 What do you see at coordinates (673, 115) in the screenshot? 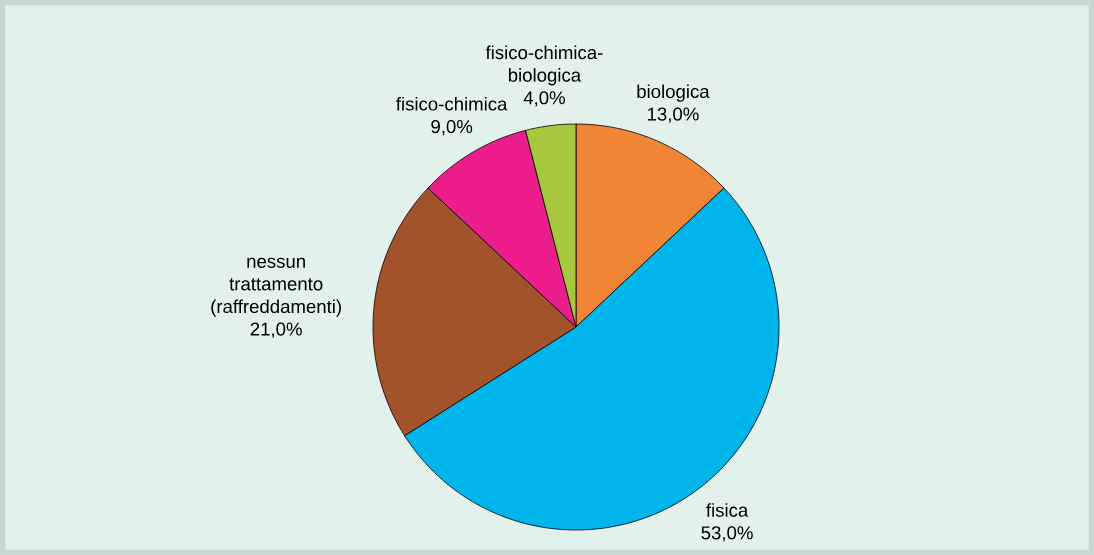
I see `data-label: 13,0%` at bounding box center [673, 115].